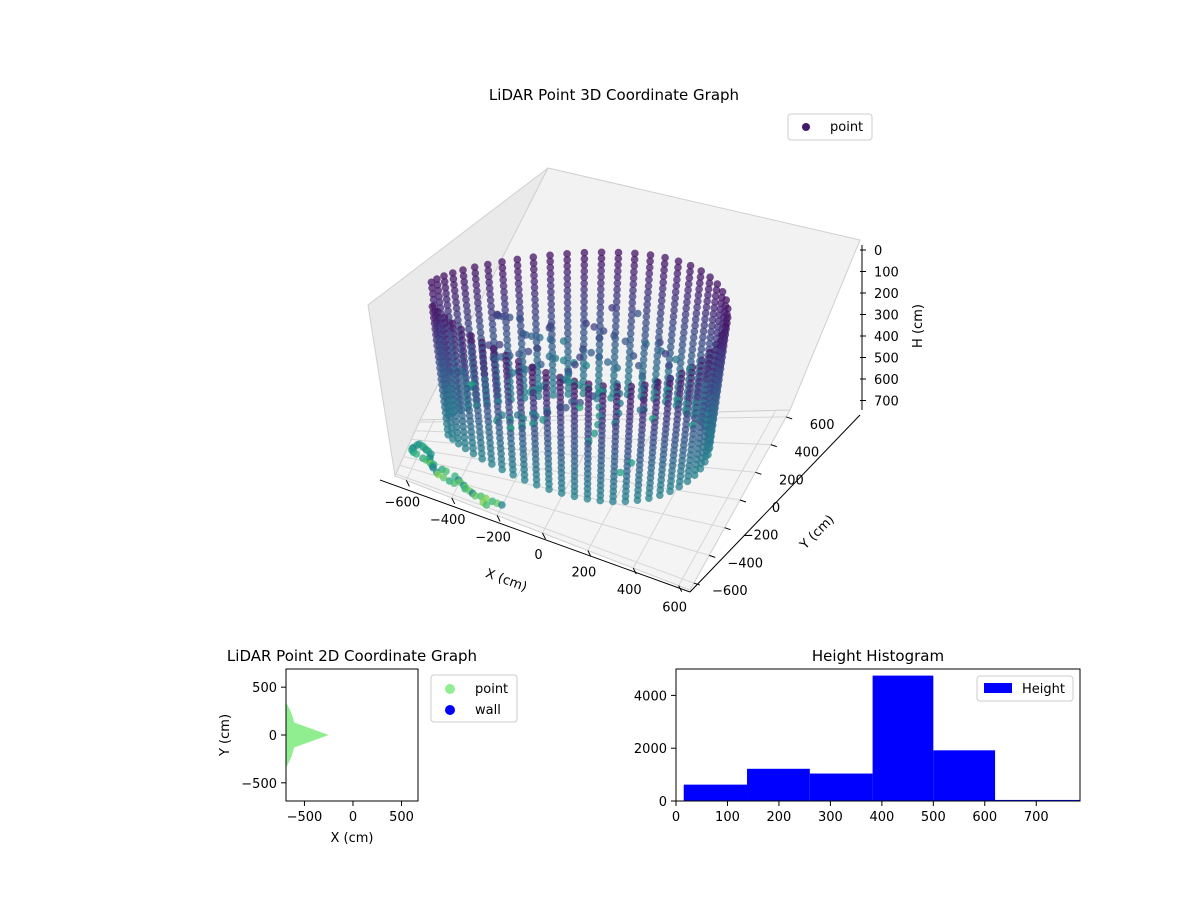 This screenshot has width=1200, height=900. What do you see at coordinates (841, 757) in the screenshot?
I see `histogram-ticks: 0 100 200 300 400 500 600 700 0 2000 4000` at bounding box center [841, 757].